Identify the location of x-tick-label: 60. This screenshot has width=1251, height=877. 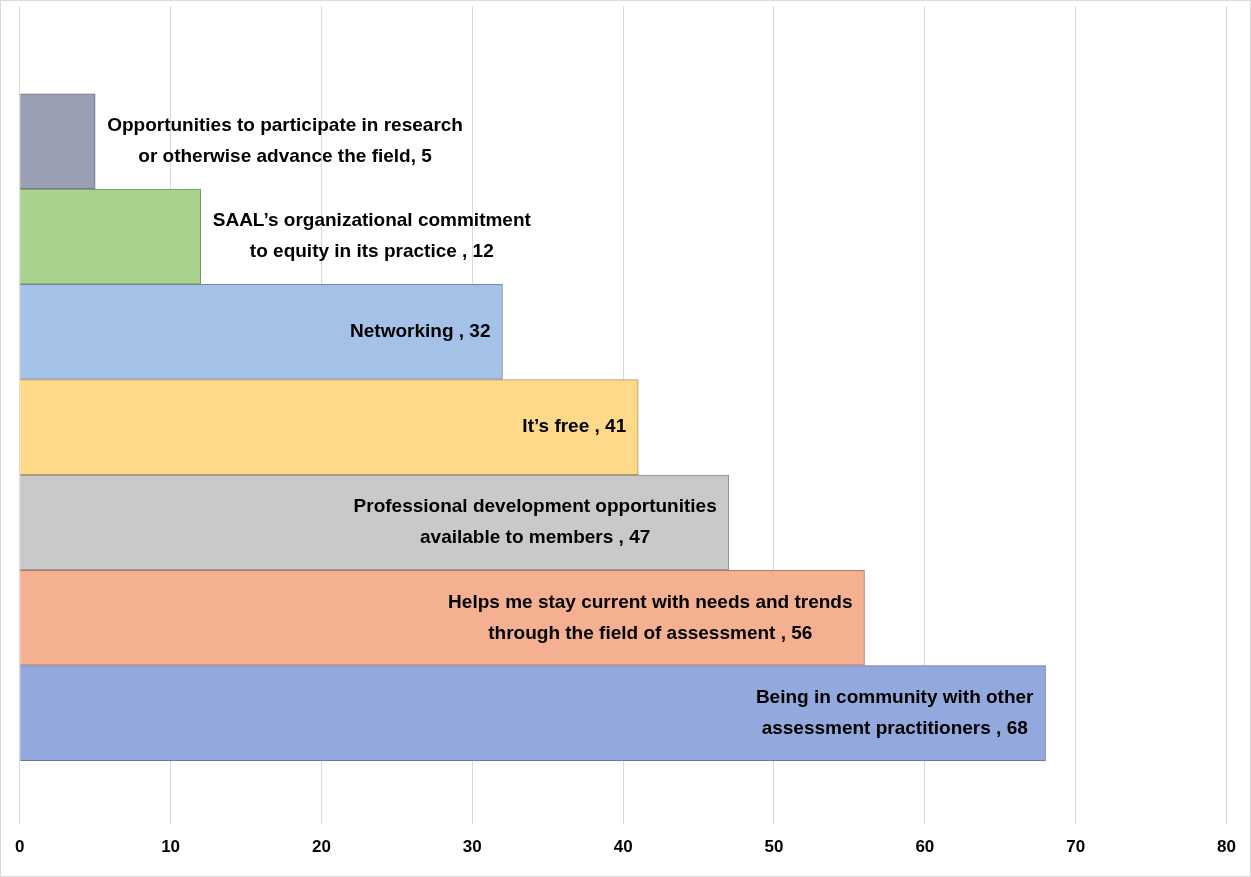
(925, 847).